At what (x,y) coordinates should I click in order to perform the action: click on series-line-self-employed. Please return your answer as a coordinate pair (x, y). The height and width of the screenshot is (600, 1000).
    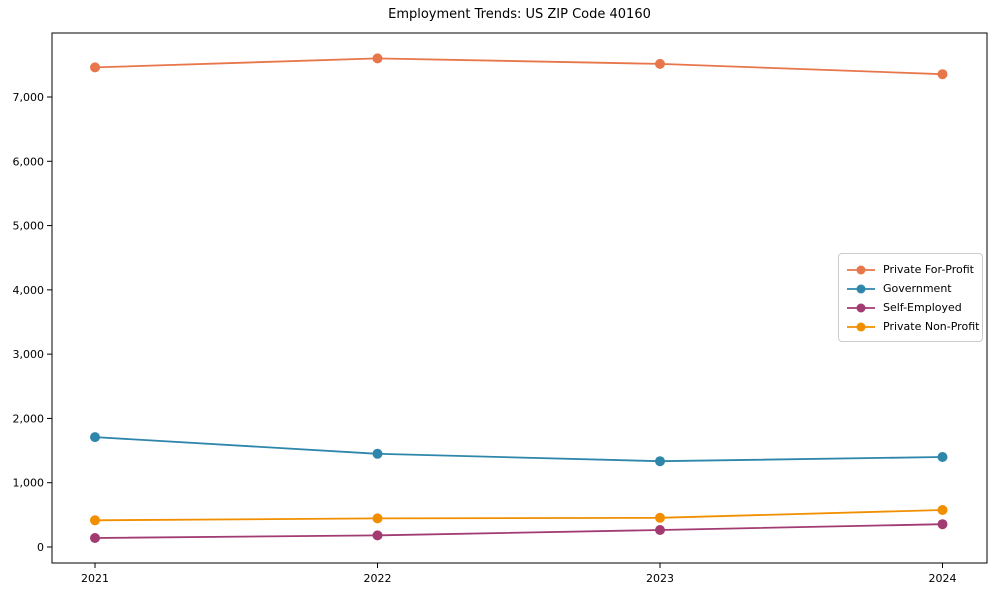
    Looking at the image, I should click on (518, 531).